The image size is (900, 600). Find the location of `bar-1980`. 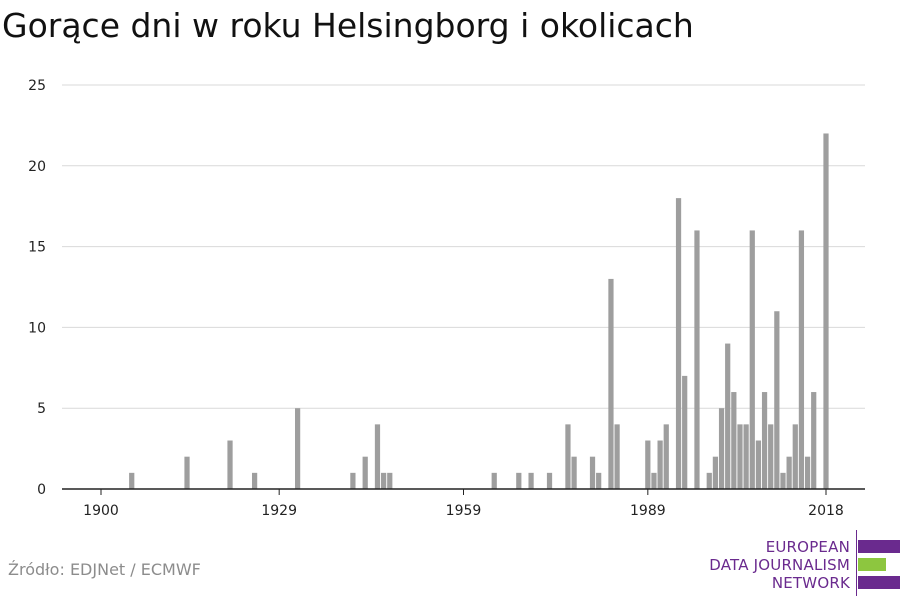

bar-1980 is located at coordinates (592, 472).